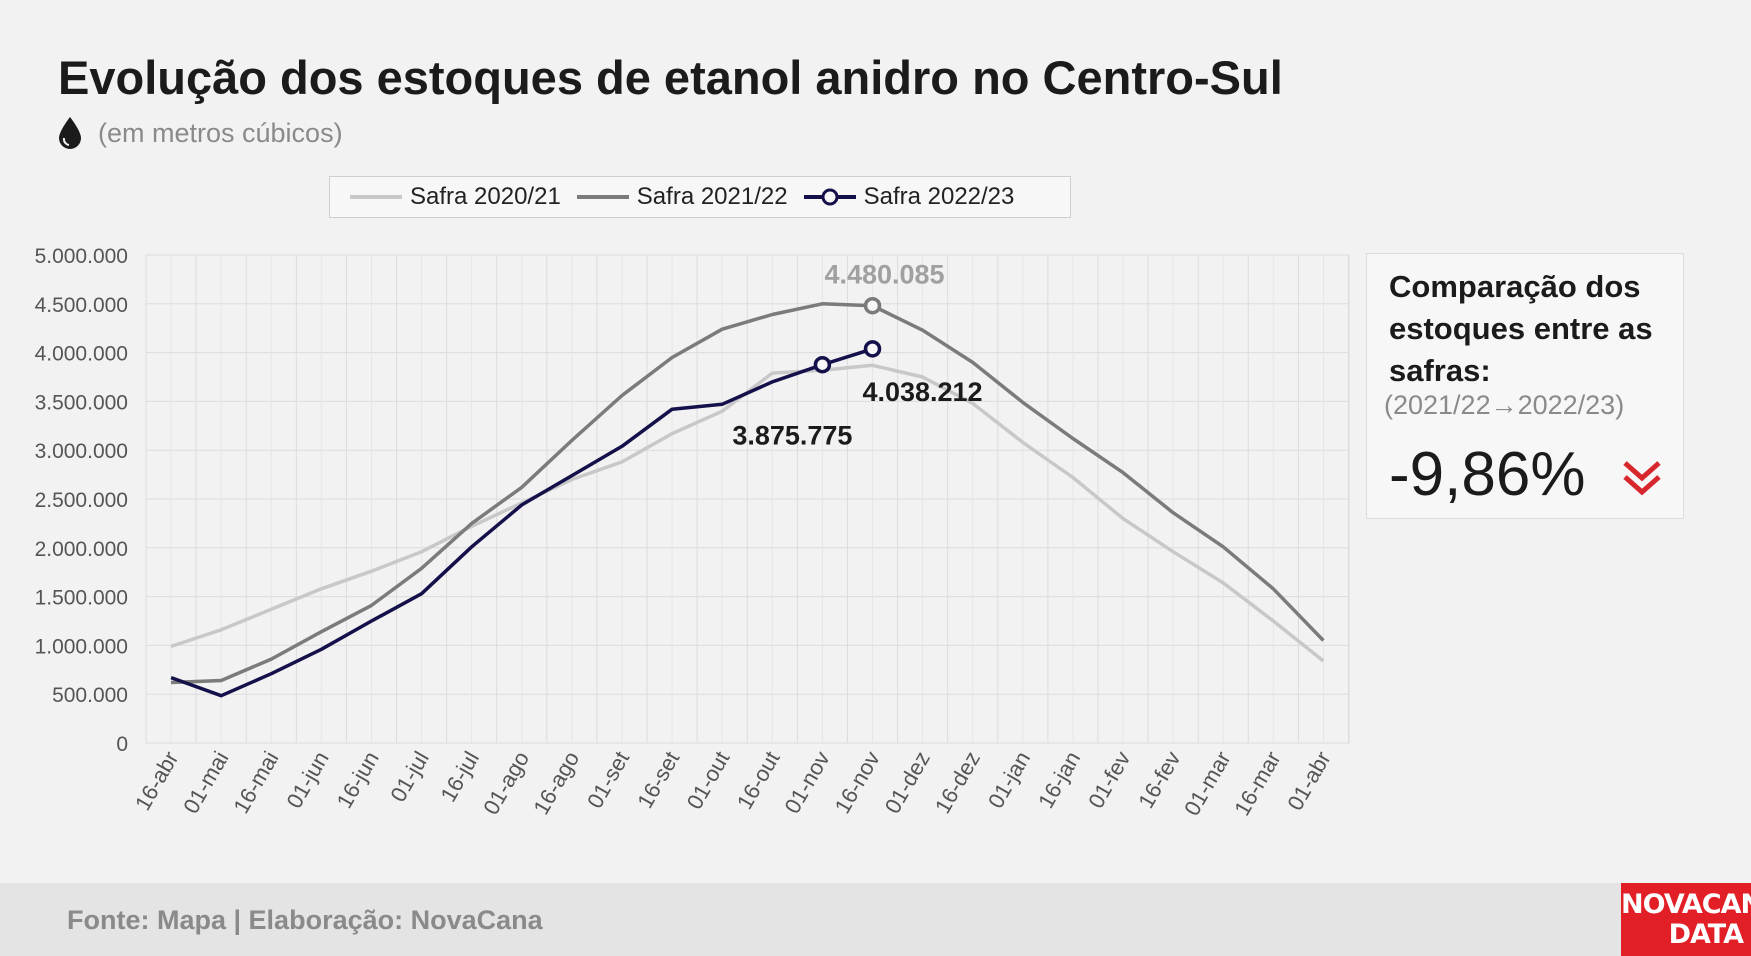 The height and width of the screenshot is (956, 1751). What do you see at coordinates (1207, 783) in the screenshot?
I see `x-tick-label: 01-mar` at bounding box center [1207, 783].